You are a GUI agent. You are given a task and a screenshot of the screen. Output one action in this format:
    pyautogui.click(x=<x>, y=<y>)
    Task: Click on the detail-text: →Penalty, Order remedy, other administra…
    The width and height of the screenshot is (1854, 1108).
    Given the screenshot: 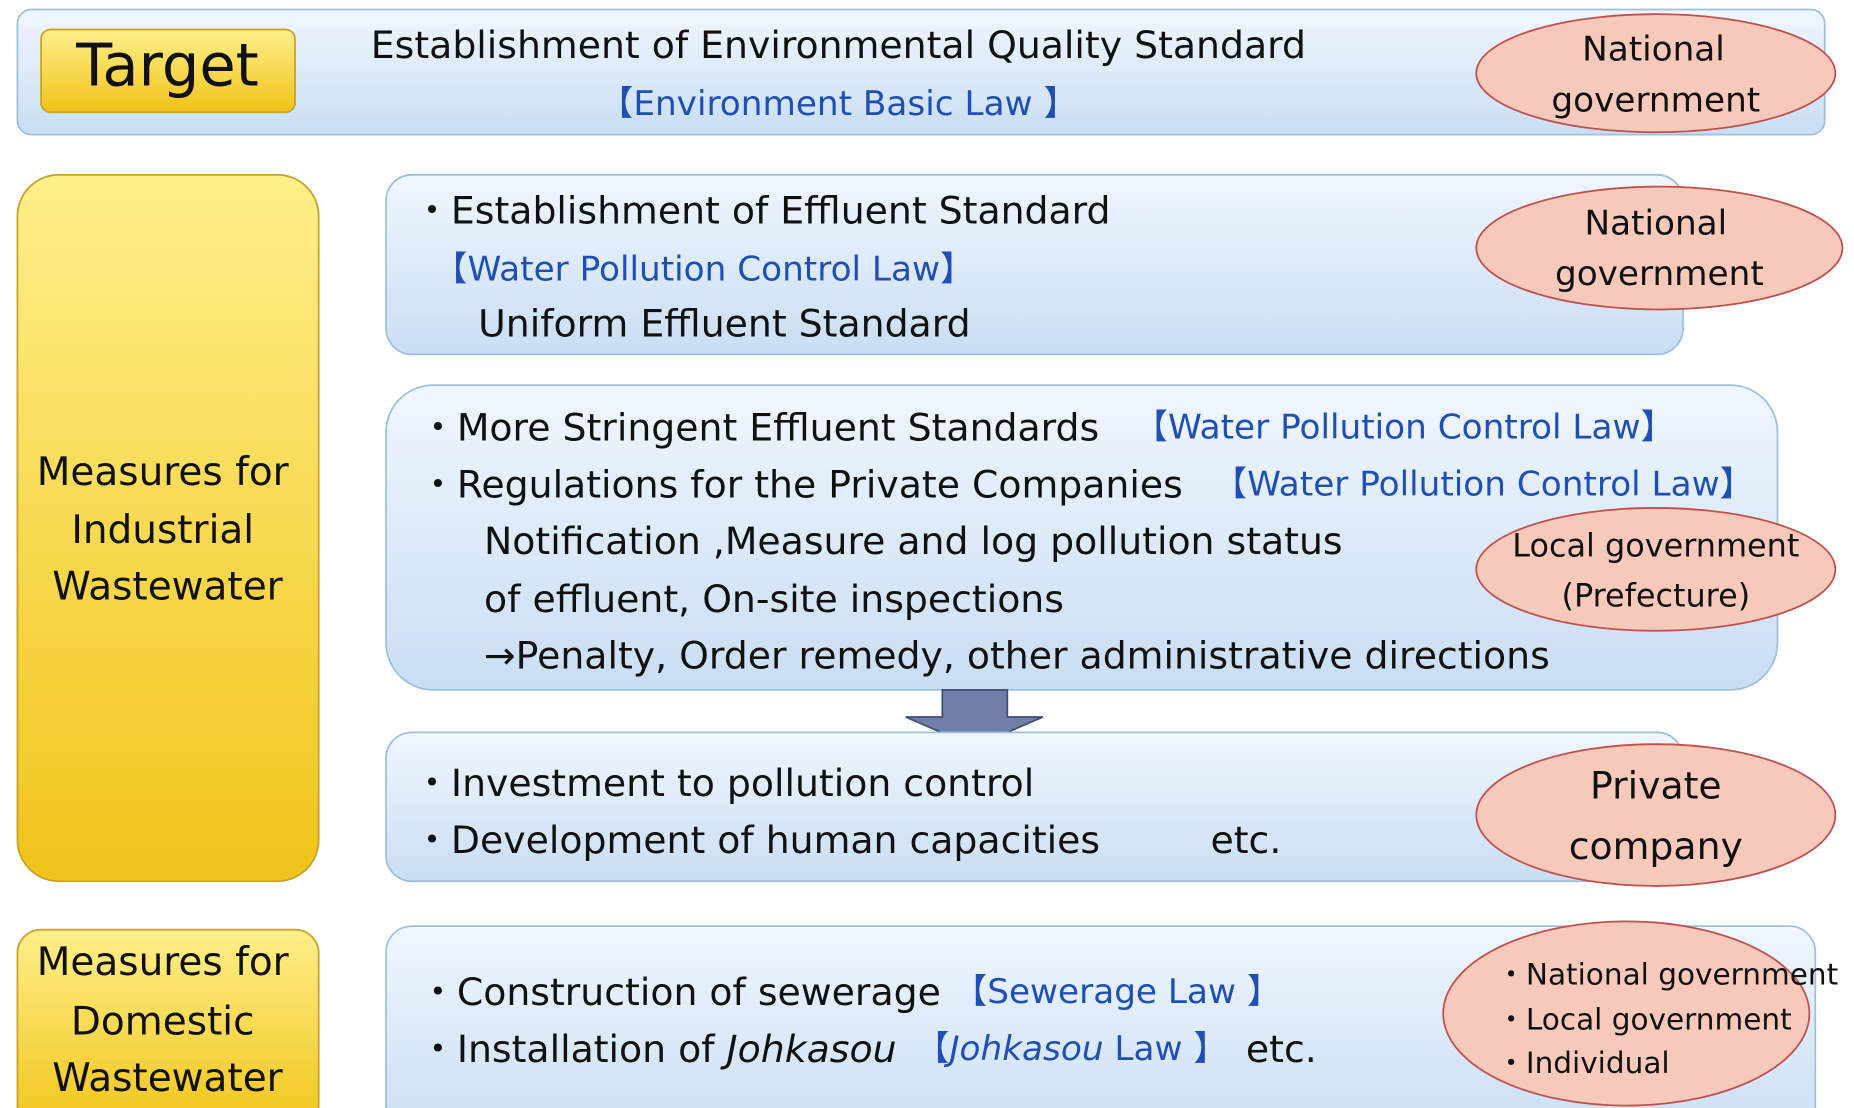 What is the action you would take?
    pyautogui.click(x=1017, y=656)
    